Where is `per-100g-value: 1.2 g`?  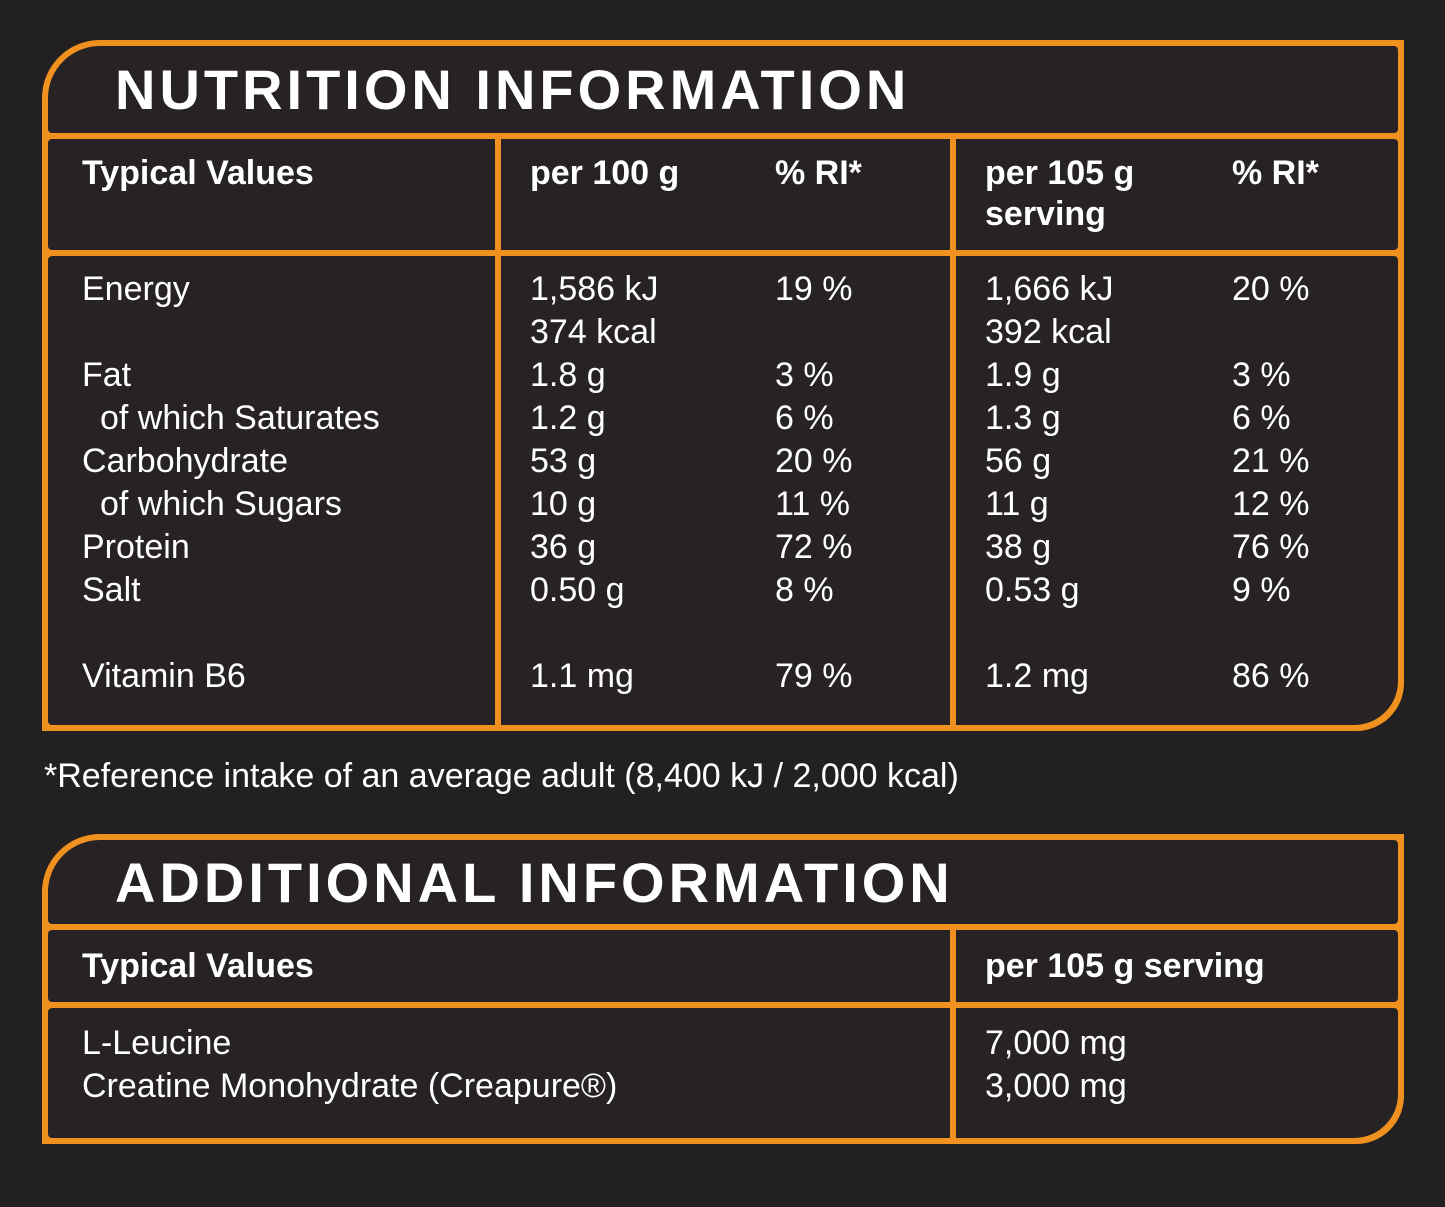
per-100g-value: 1.2 g is located at coordinates (568, 418).